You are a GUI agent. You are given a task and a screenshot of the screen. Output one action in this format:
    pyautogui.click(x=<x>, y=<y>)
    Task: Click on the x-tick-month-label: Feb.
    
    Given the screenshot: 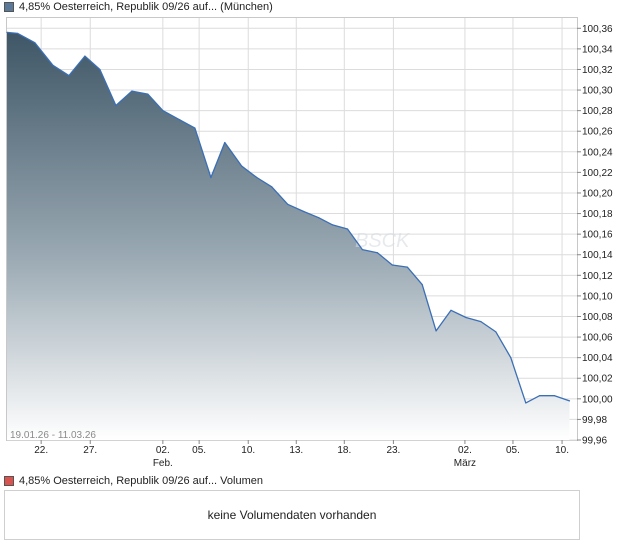 What is the action you would take?
    pyautogui.click(x=163, y=463)
    